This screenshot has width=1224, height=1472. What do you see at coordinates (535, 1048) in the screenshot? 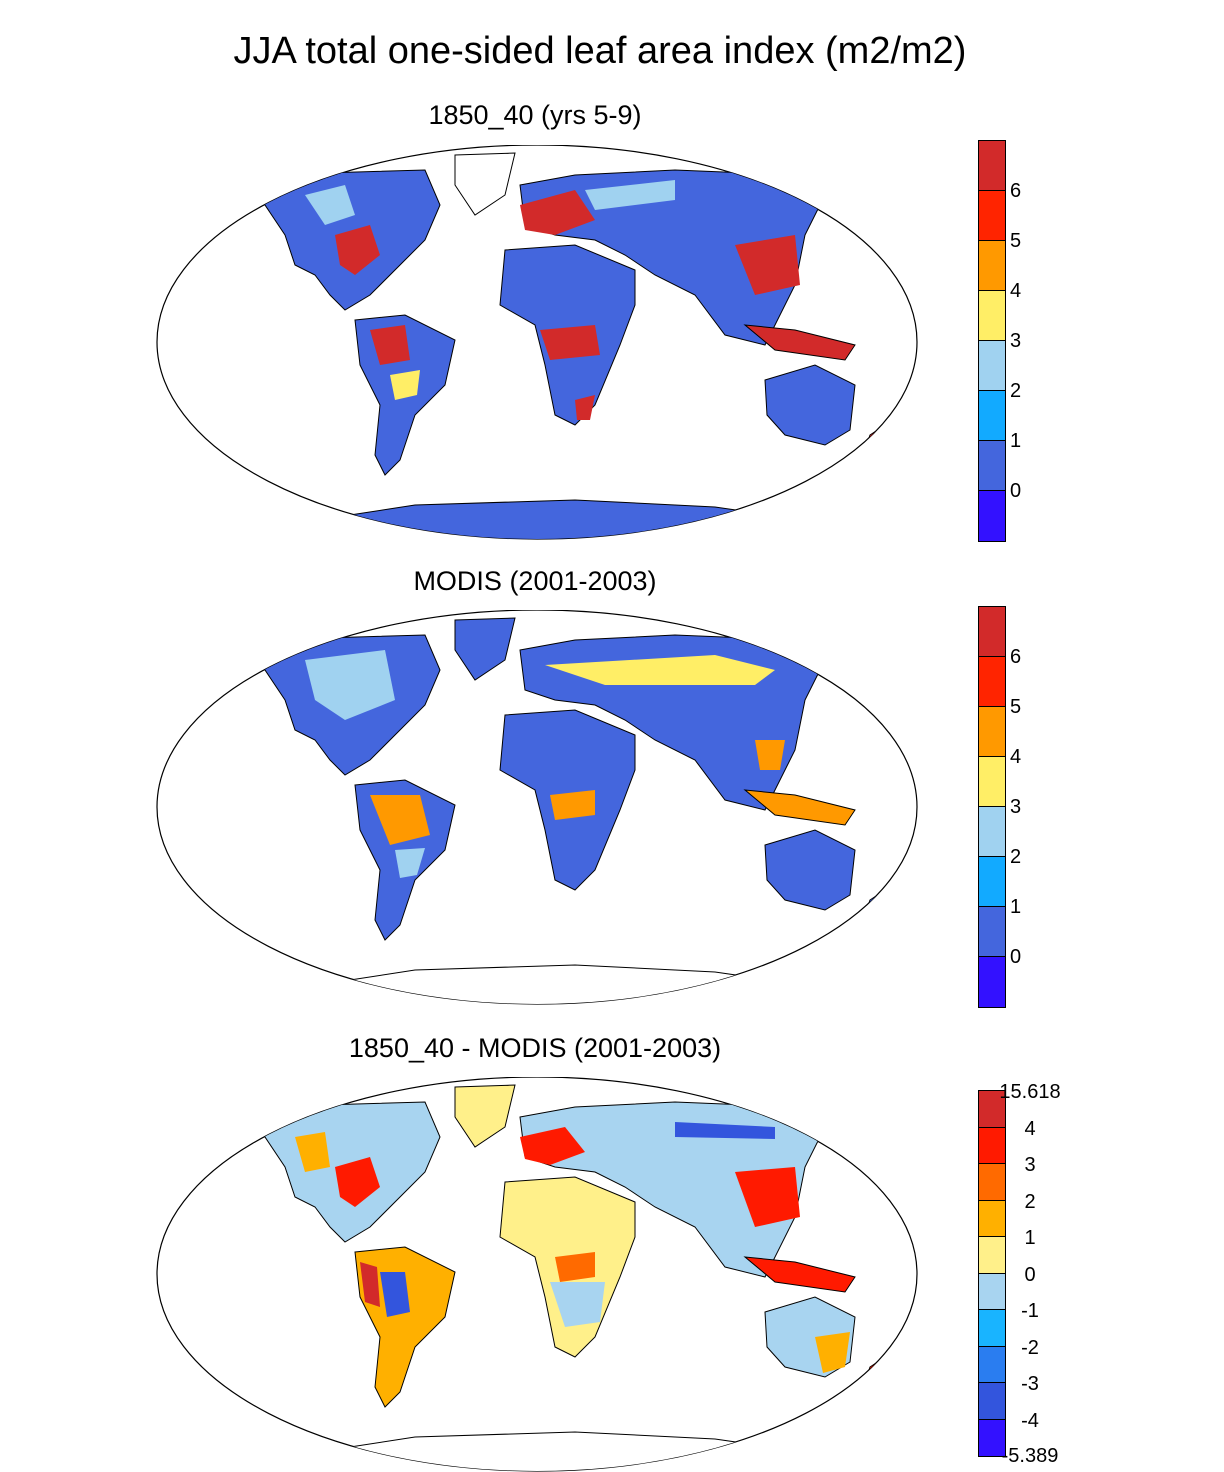
I see `panel-3-title: 1850_40 - MODIS (2001-2003)` at bounding box center [535, 1048].